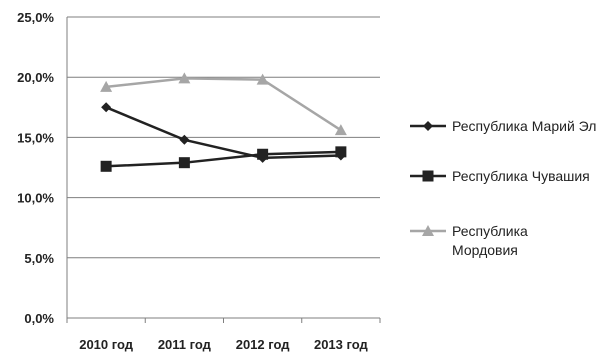 This screenshot has width=613, height=356. I want to click on series-lines, so click(223, 122).